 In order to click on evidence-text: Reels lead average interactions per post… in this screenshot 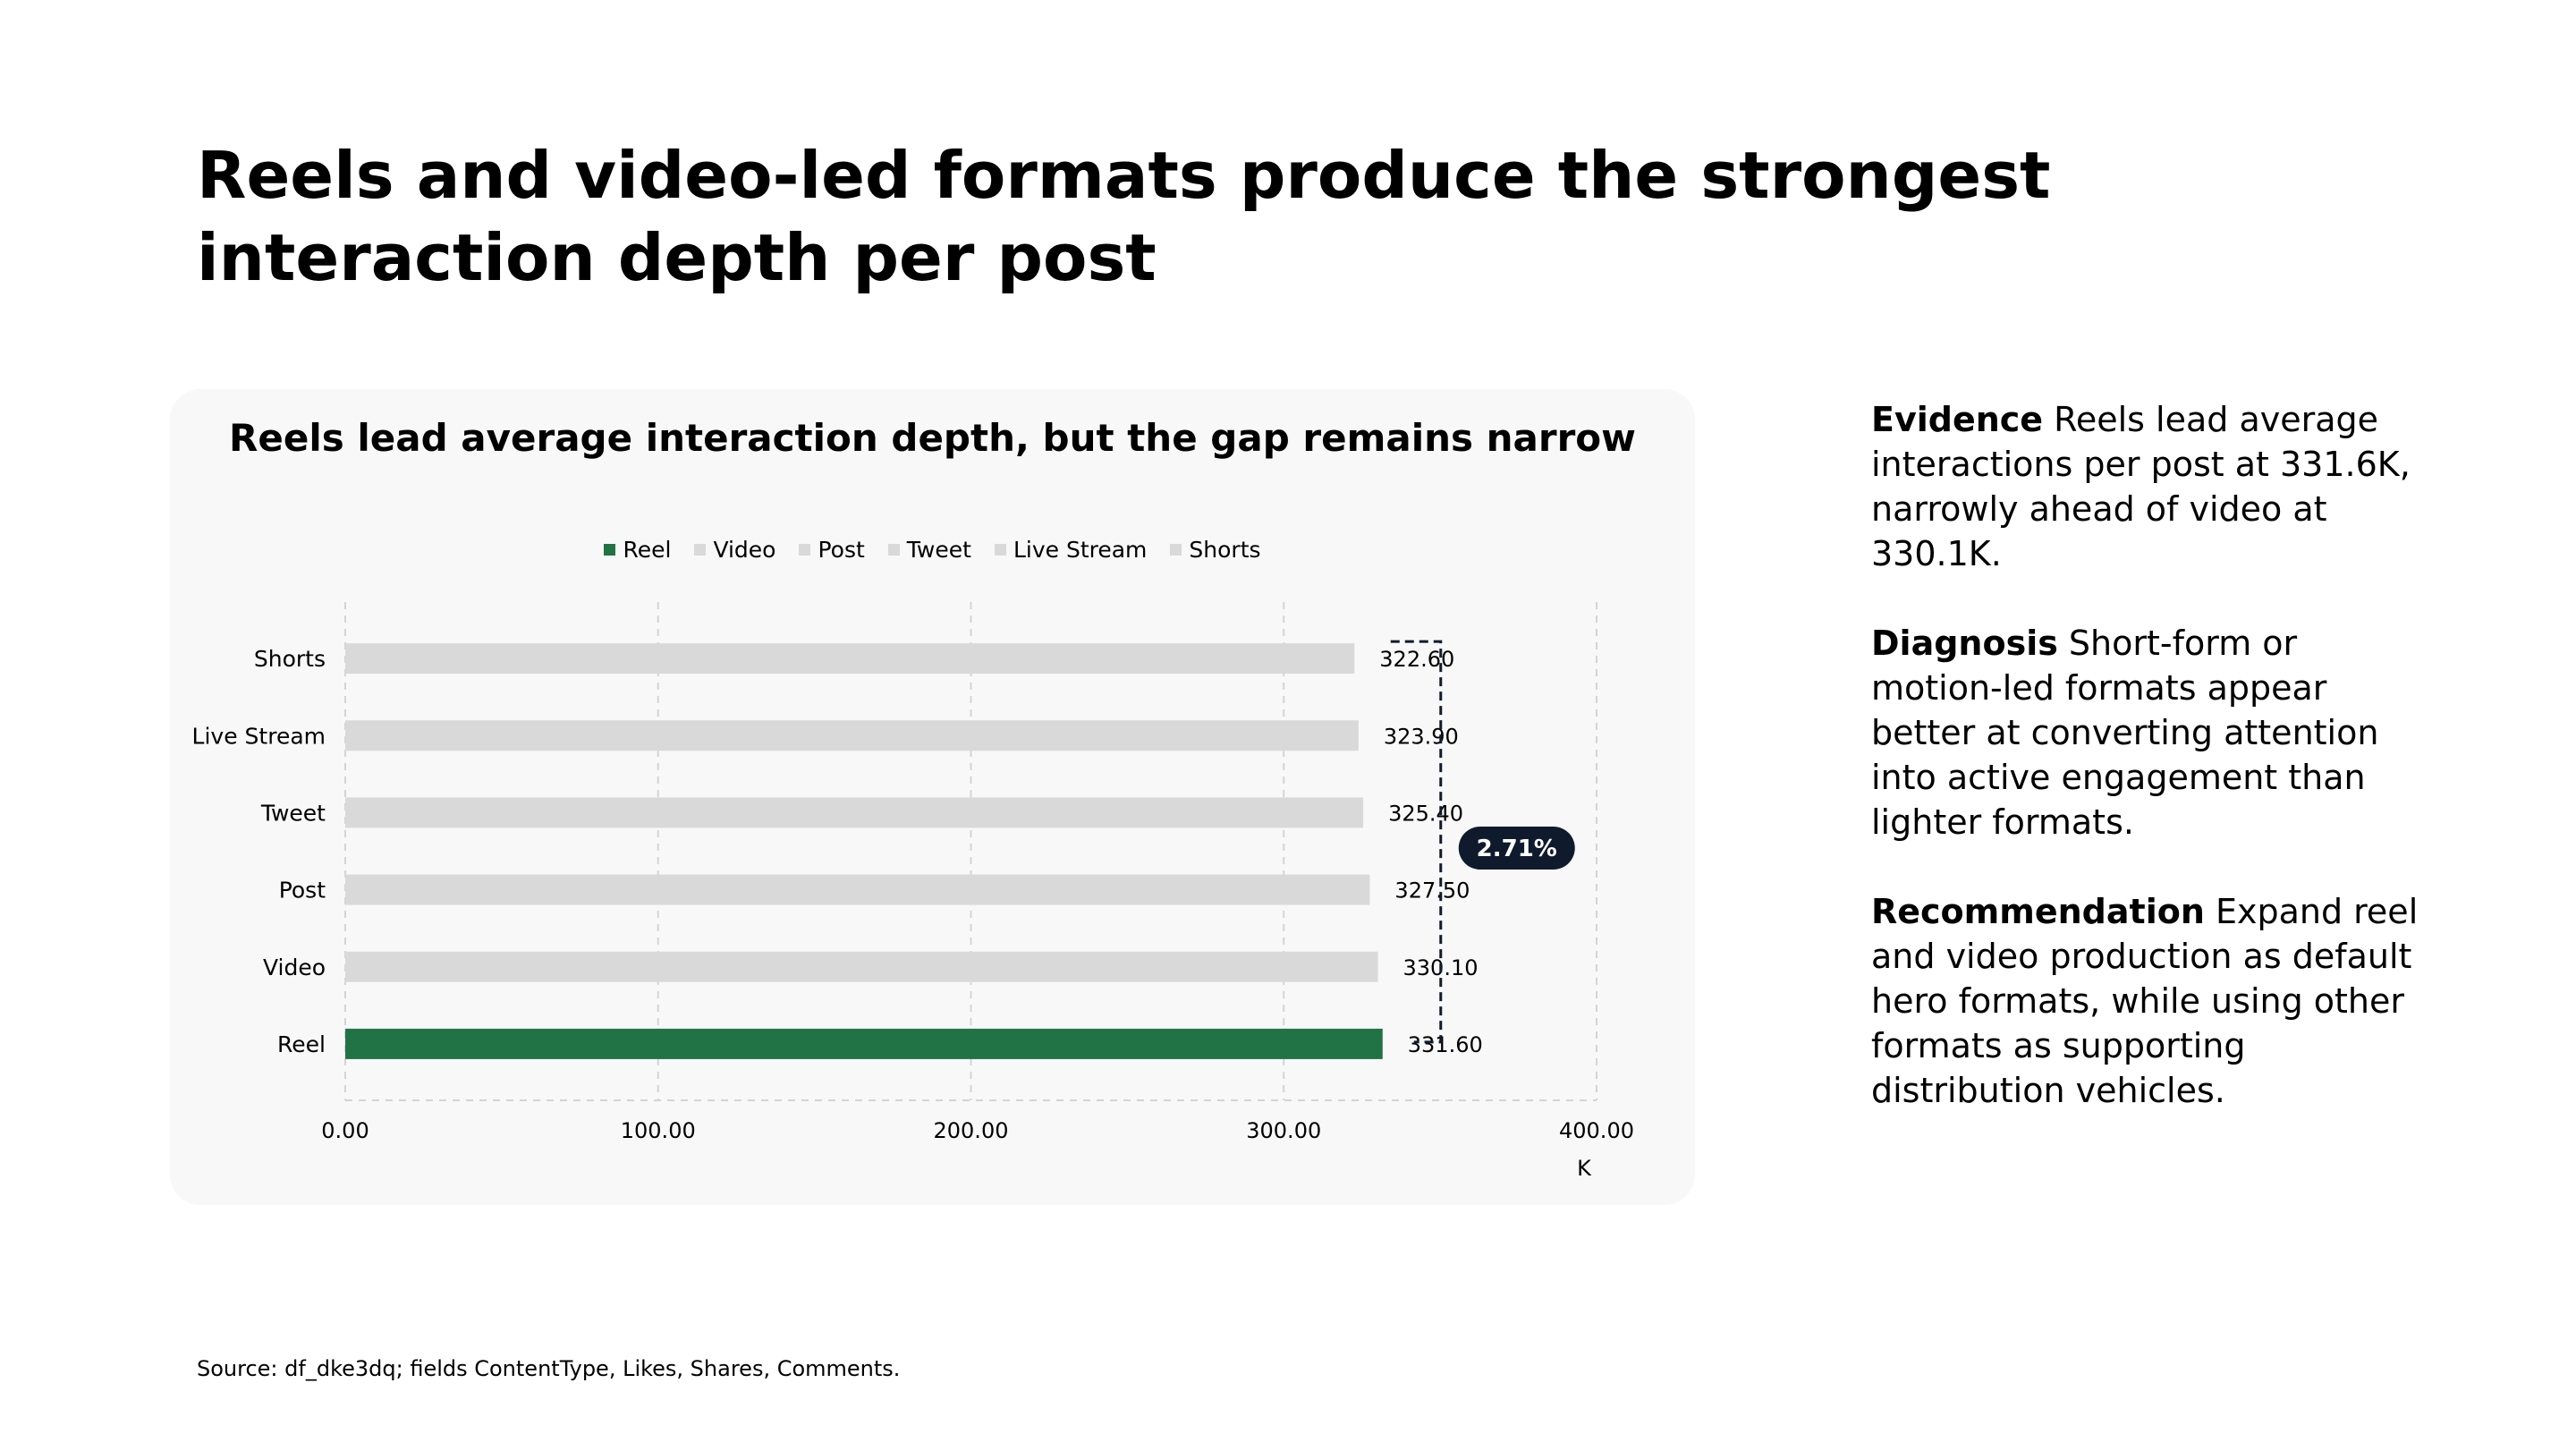, I will do `click(2141, 486)`.